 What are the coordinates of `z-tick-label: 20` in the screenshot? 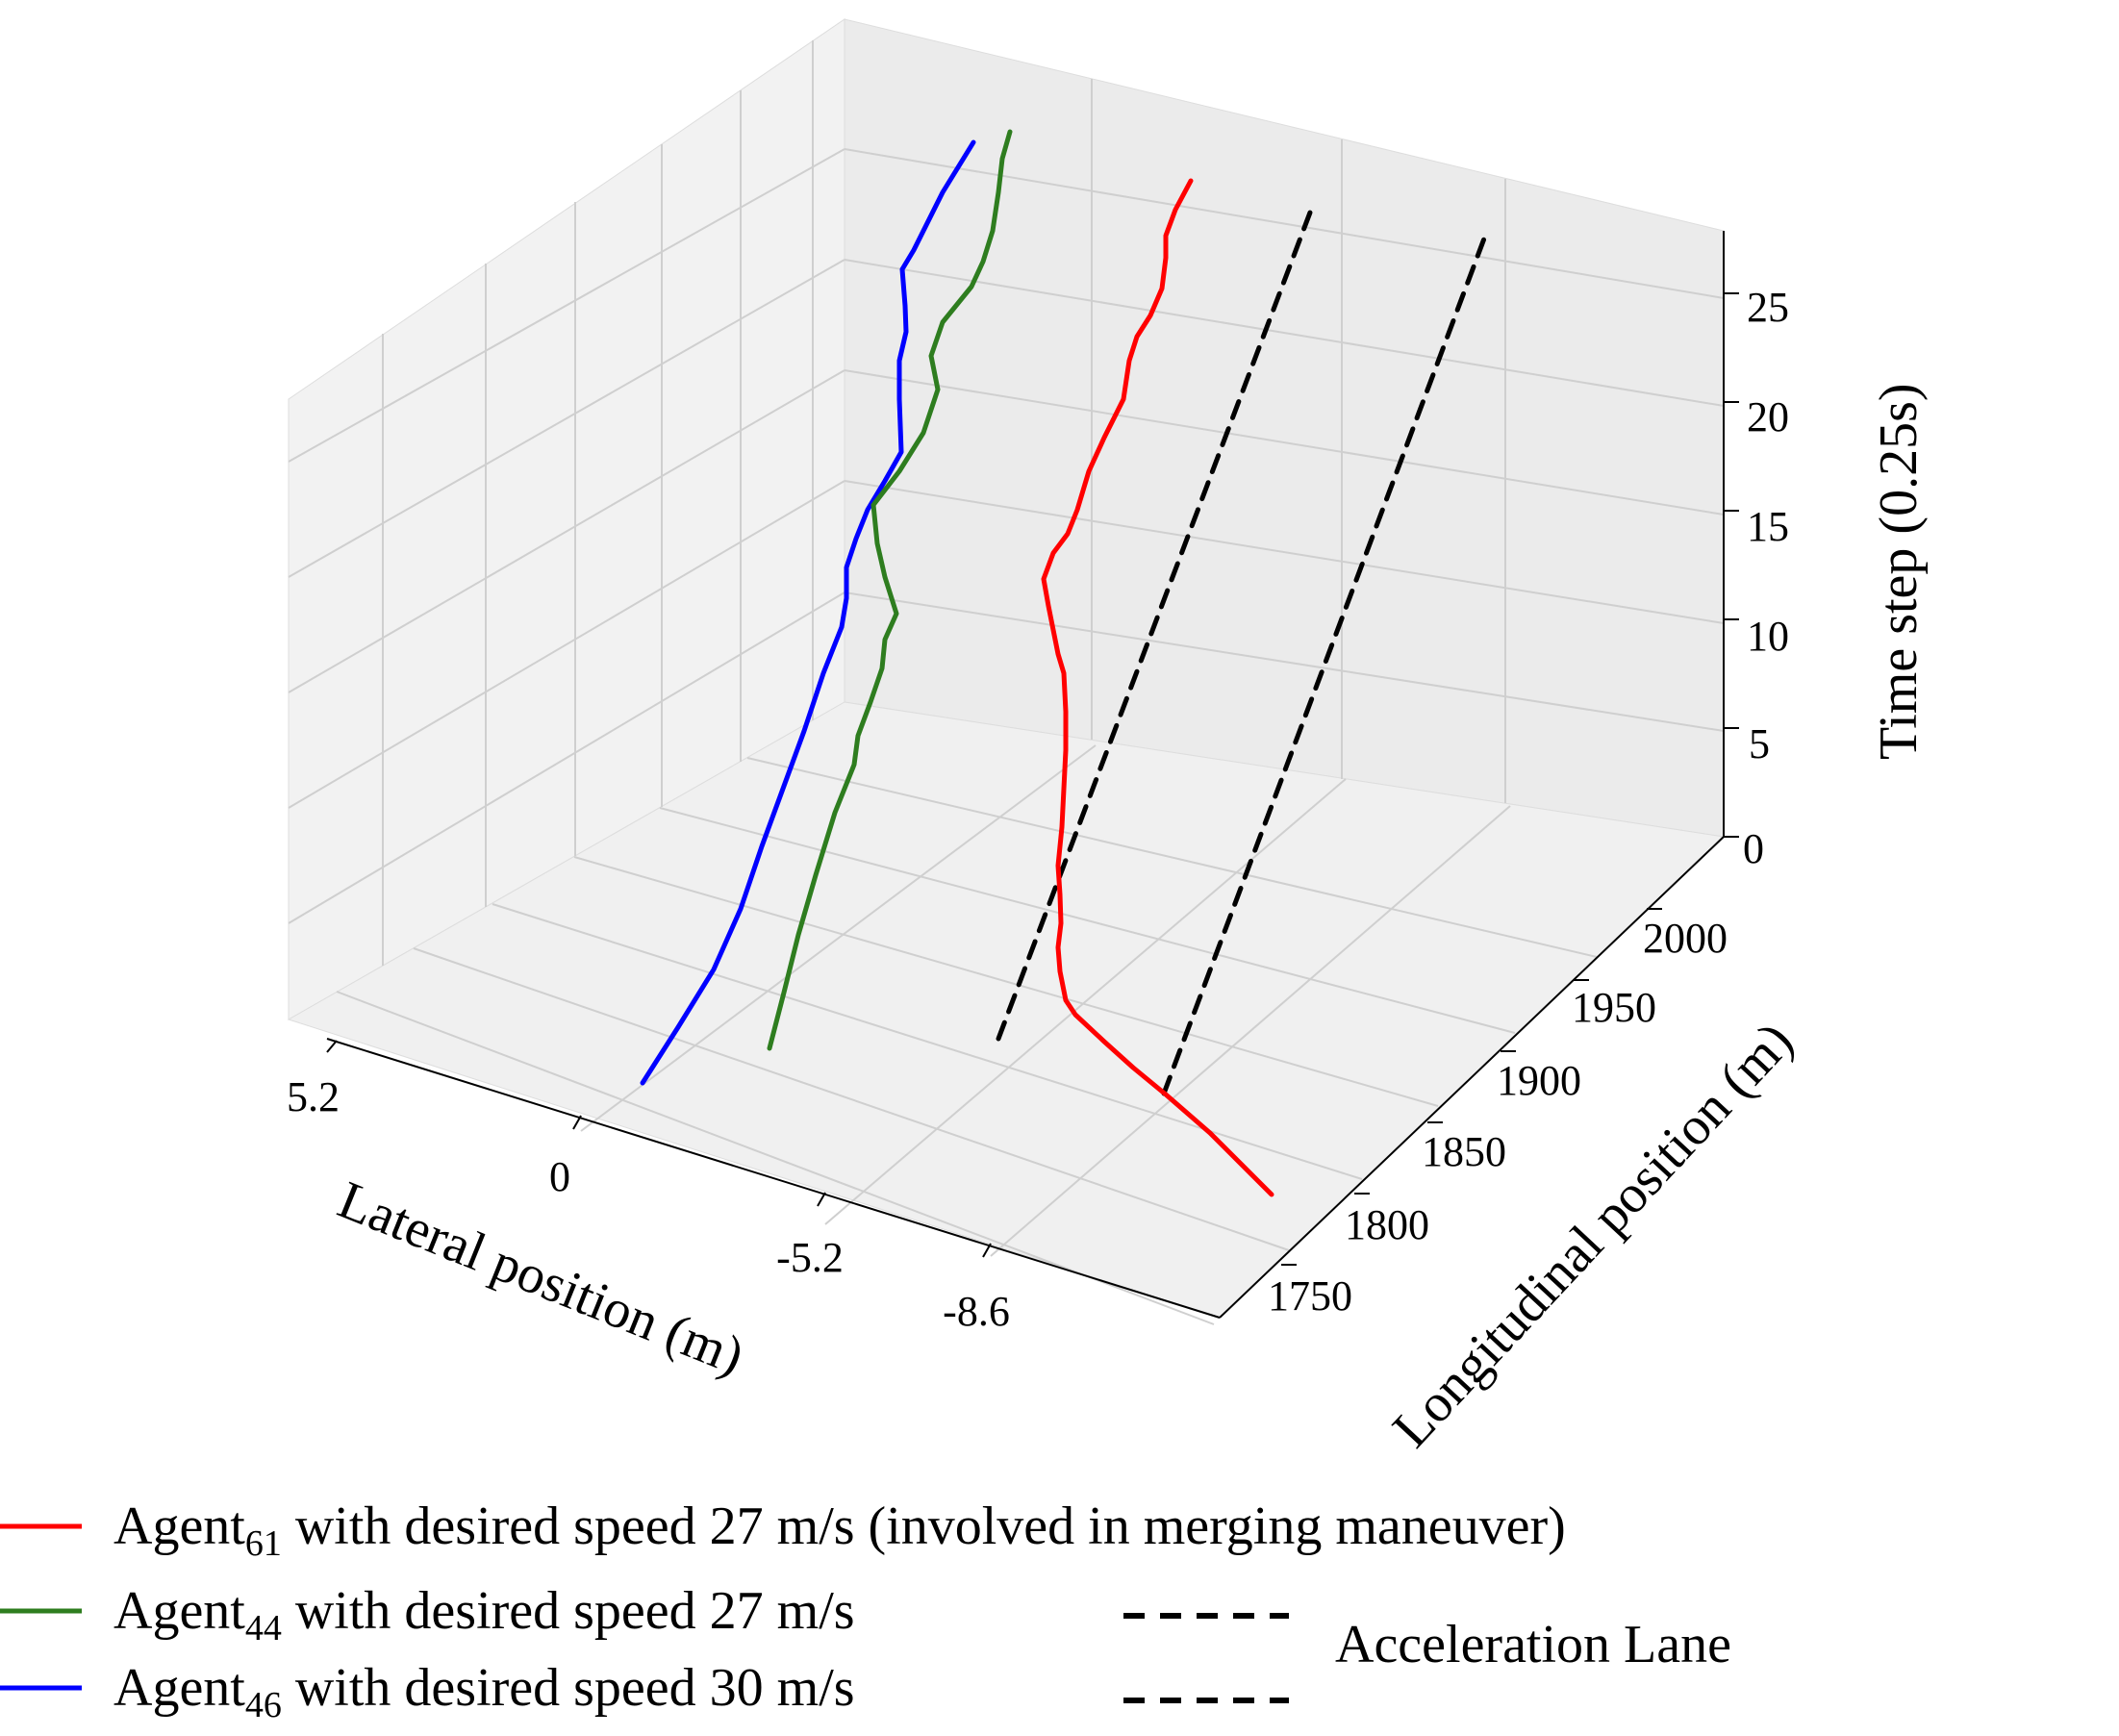 It's located at (1768, 416).